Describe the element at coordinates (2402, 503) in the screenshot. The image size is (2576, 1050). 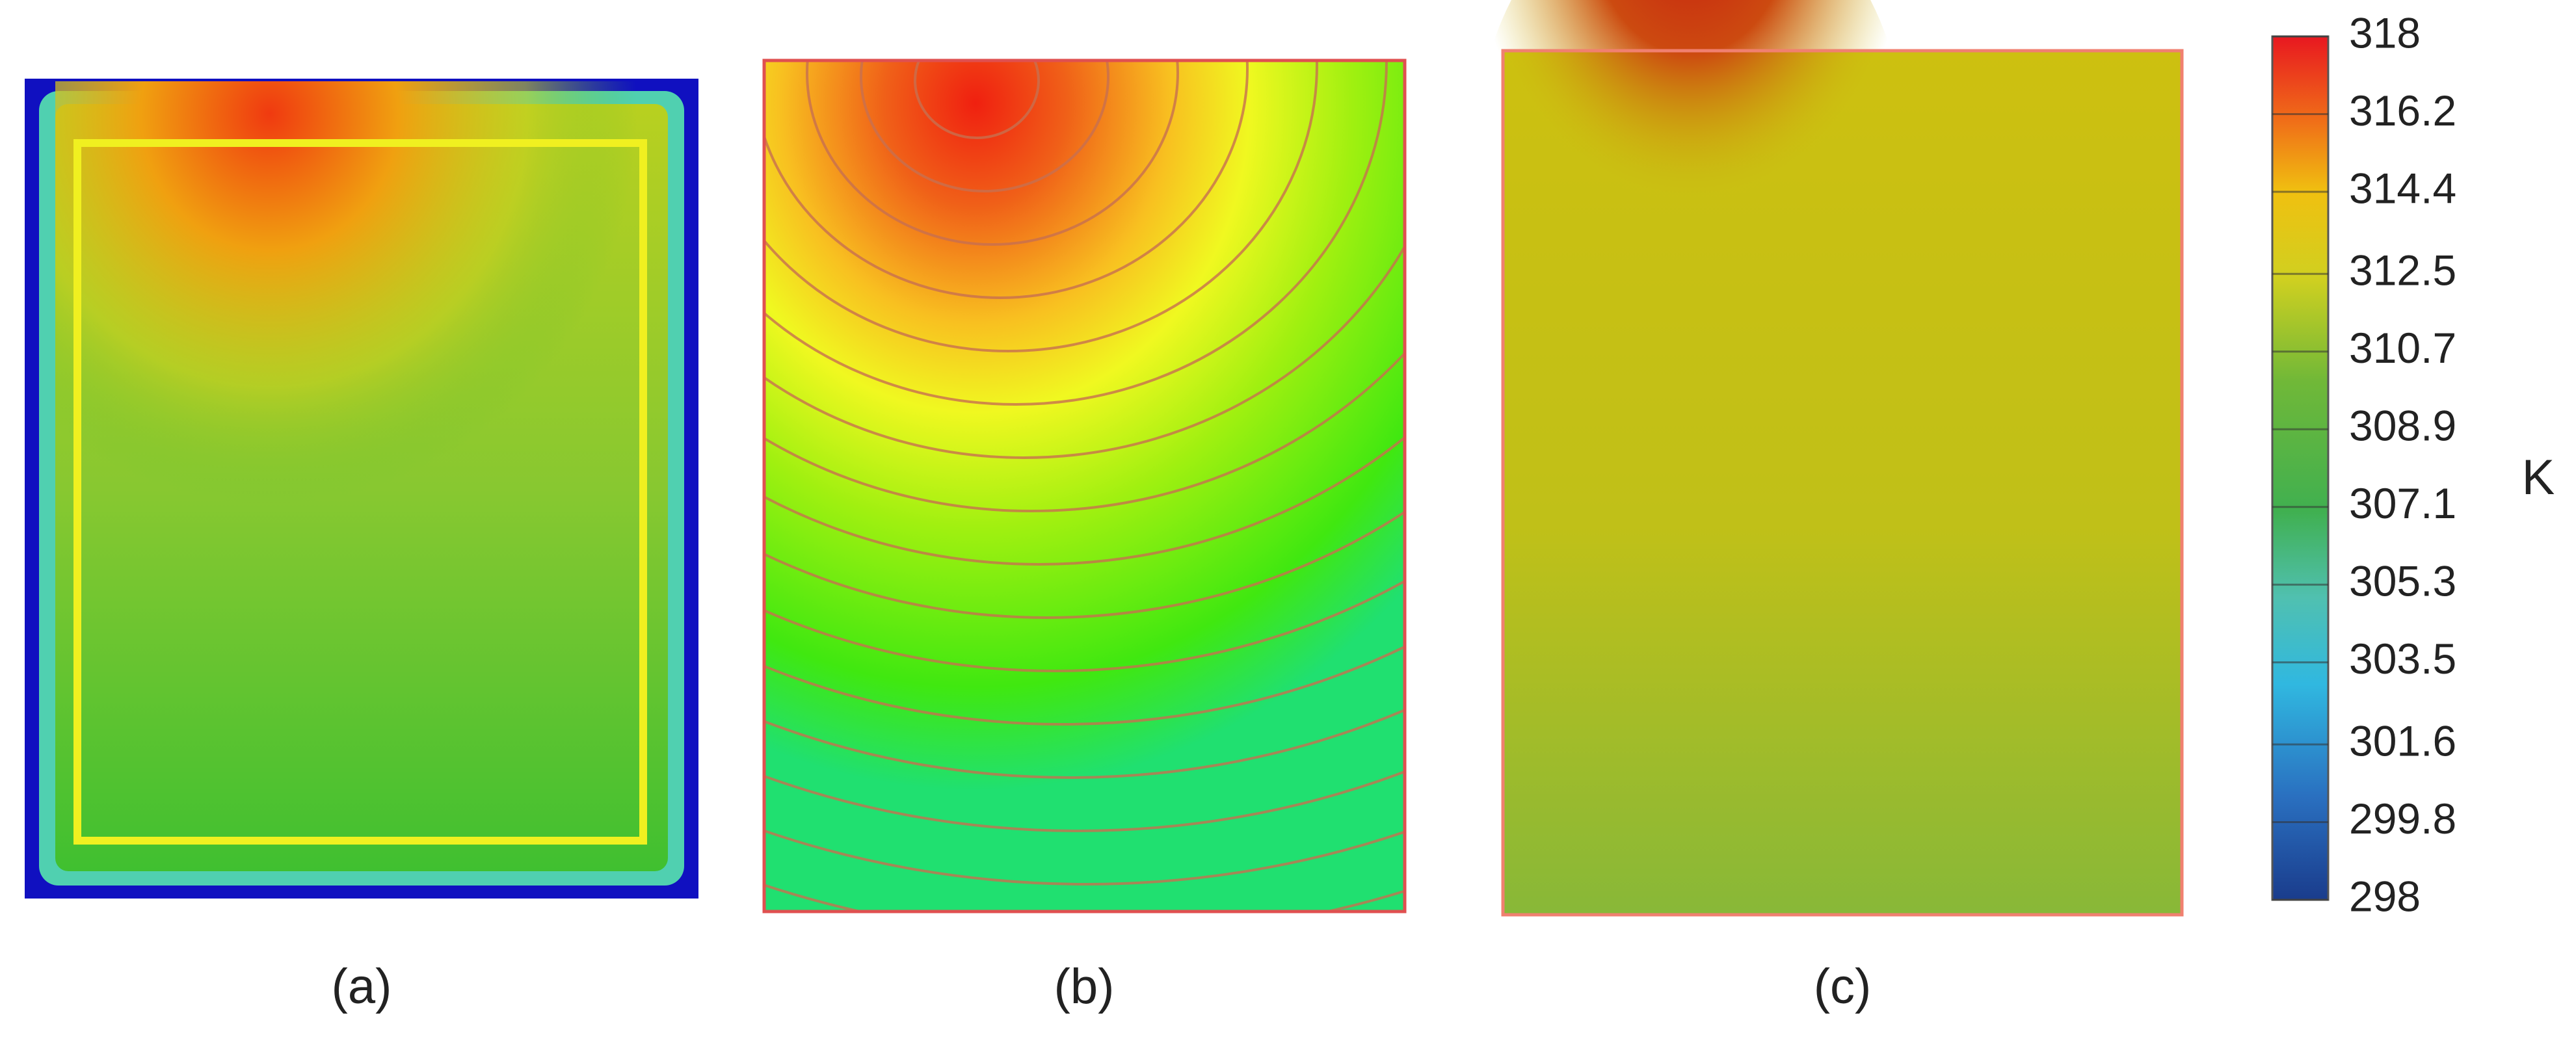
I see `tick-label: 307.1` at that location.